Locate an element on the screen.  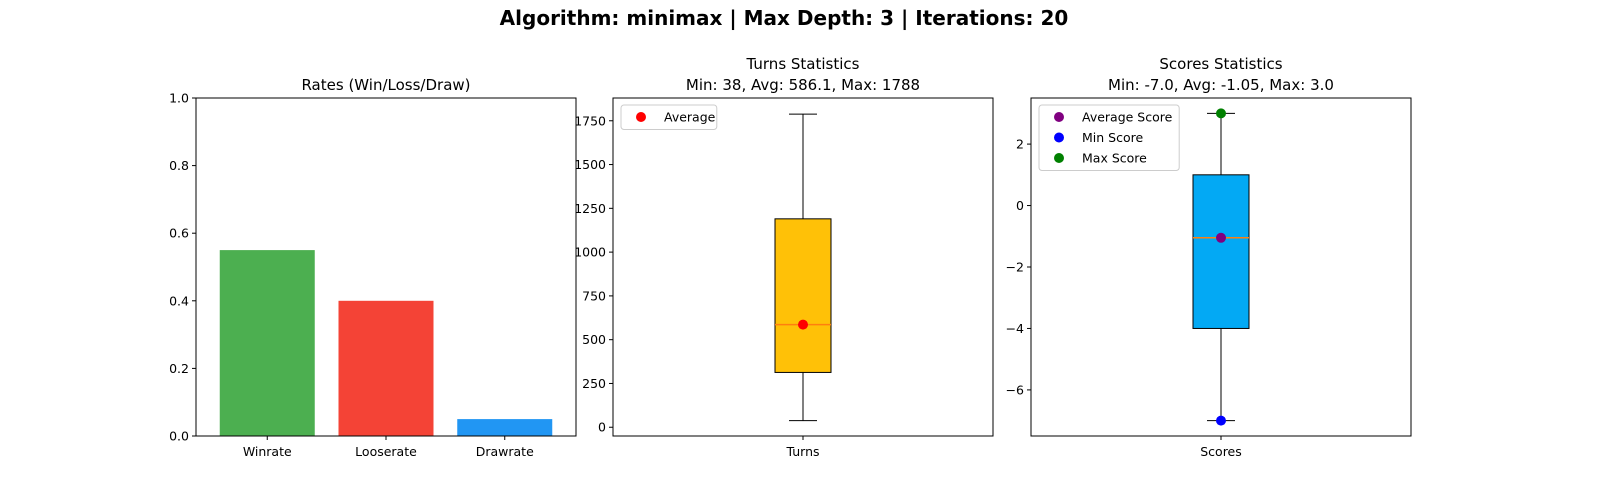
turns-title-line1: Turns Statistics is located at coordinates (803, 64).